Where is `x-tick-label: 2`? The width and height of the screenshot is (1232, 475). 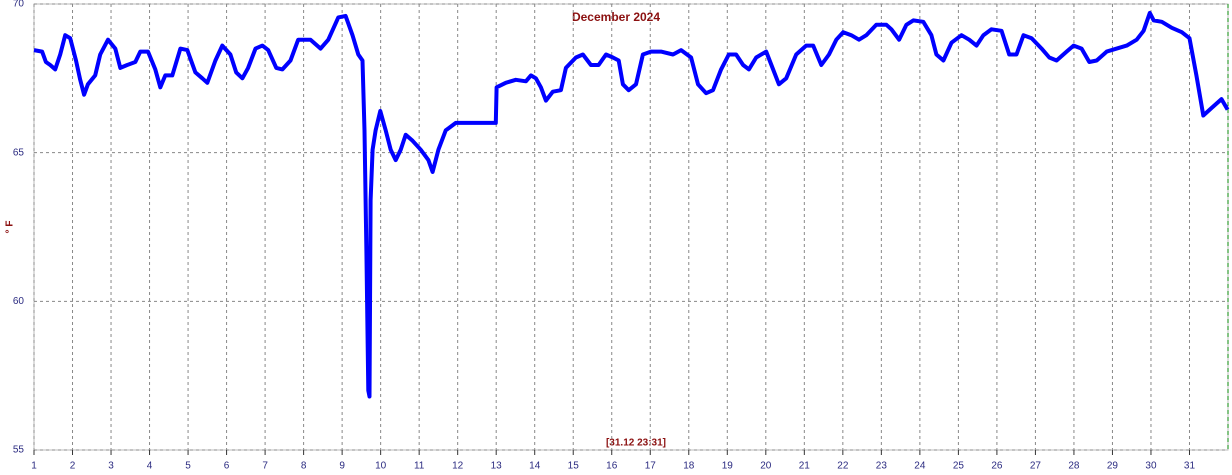
x-tick-label: 2 is located at coordinates (73, 466).